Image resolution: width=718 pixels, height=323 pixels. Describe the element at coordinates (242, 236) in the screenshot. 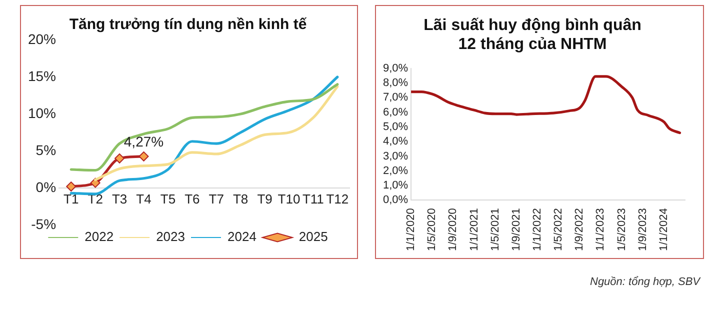

I see `legend-label: 2024` at that location.